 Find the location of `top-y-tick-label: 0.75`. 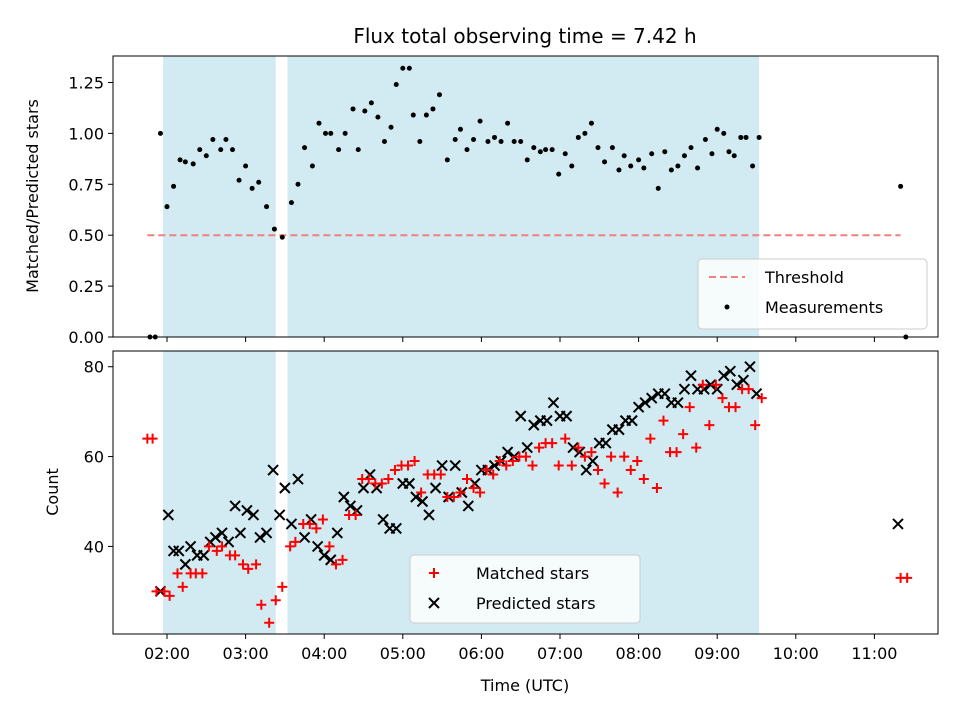

top-y-tick-label: 0.75 is located at coordinates (86, 184).